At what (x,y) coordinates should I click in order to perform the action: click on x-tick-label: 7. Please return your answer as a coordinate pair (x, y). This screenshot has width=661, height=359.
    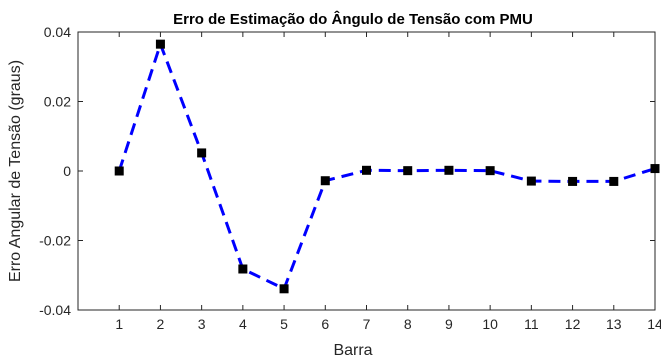
    Looking at the image, I should click on (367, 324).